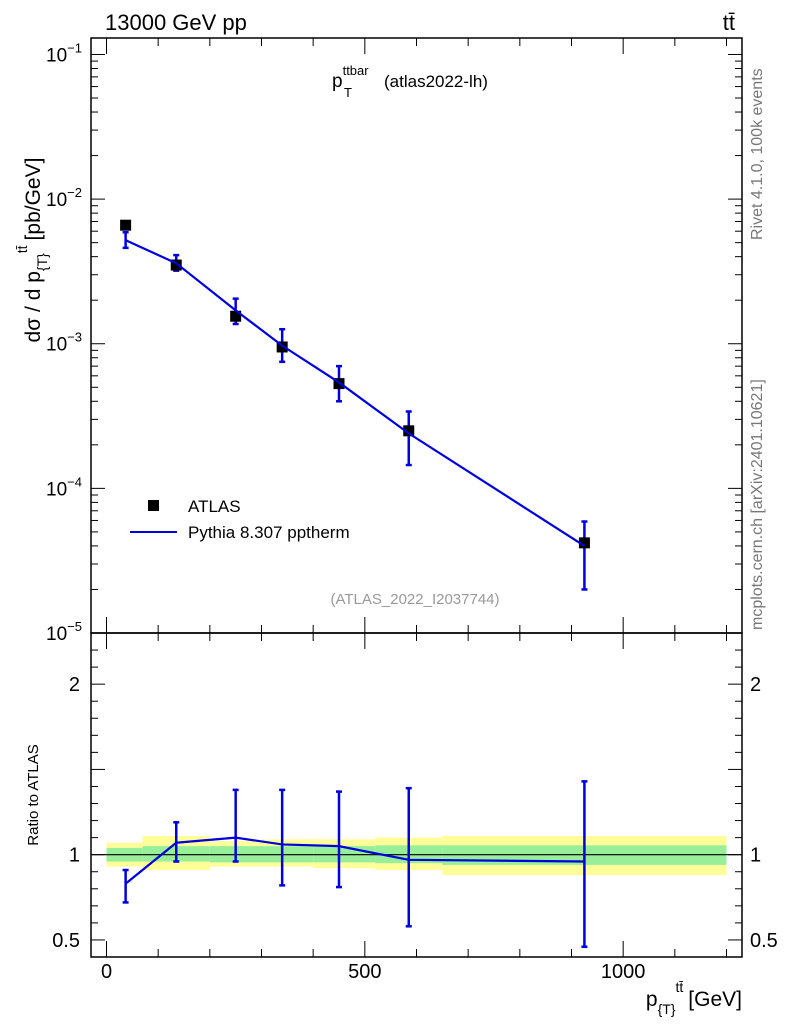 This screenshot has height=1024, width=786. What do you see at coordinates (214, 506) in the screenshot?
I see `legend-label-atlas: ATLAS` at bounding box center [214, 506].